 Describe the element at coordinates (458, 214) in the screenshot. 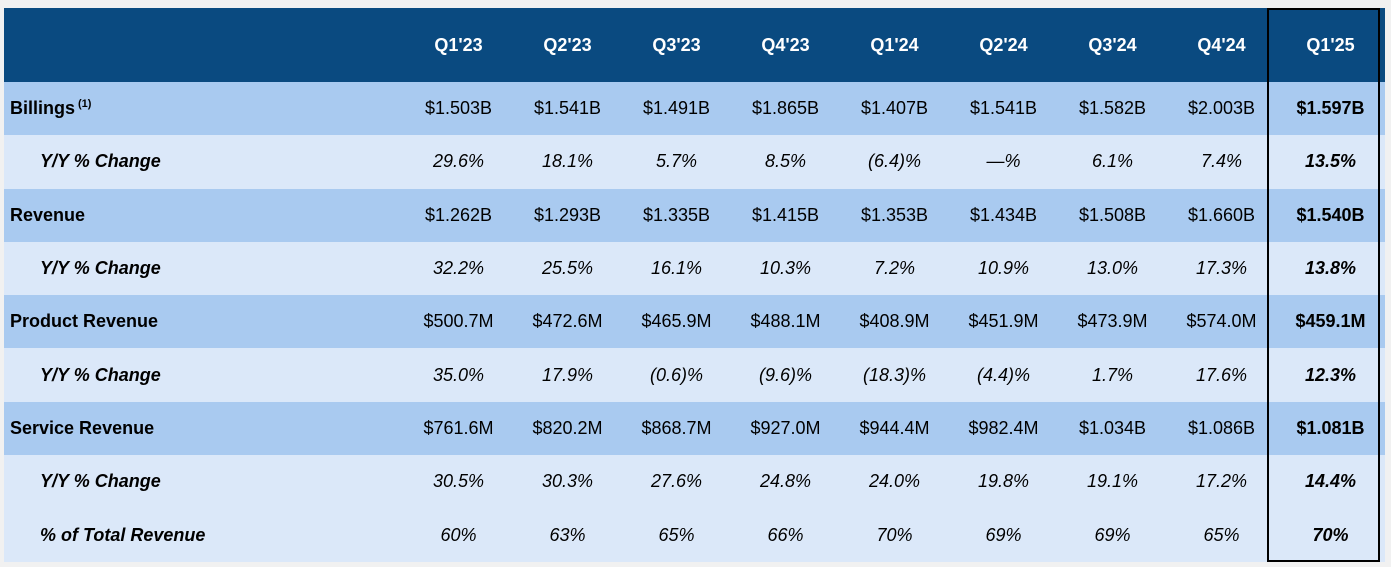

I see `value-cell: $1.262B` at that location.